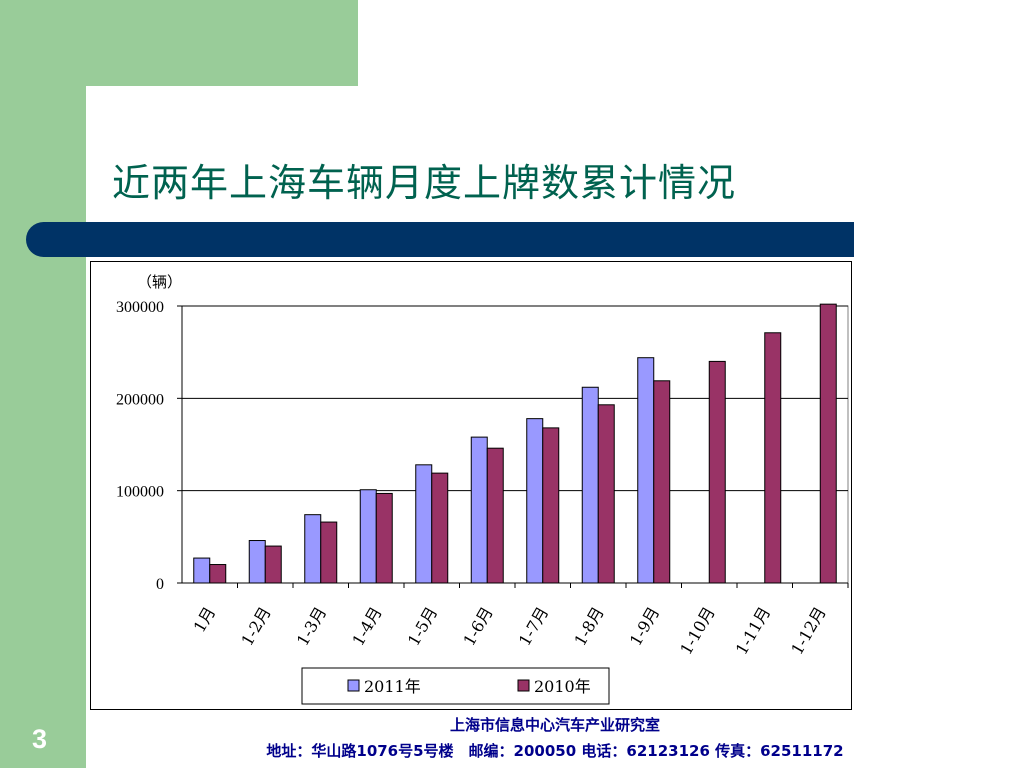 This screenshot has height=768, width=1024. What do you see at coordinates (366, 627) in the screenshot?
I see `x-tick-label: 1-4月` at bounding box center [366, 627].